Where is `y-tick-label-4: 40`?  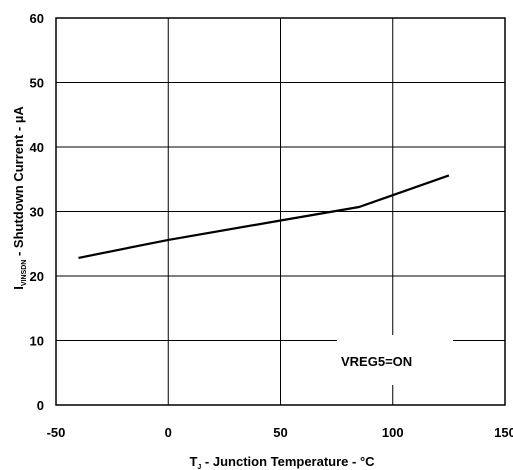
y-tick-label-4: 40 is located at coordinates (37, 147).